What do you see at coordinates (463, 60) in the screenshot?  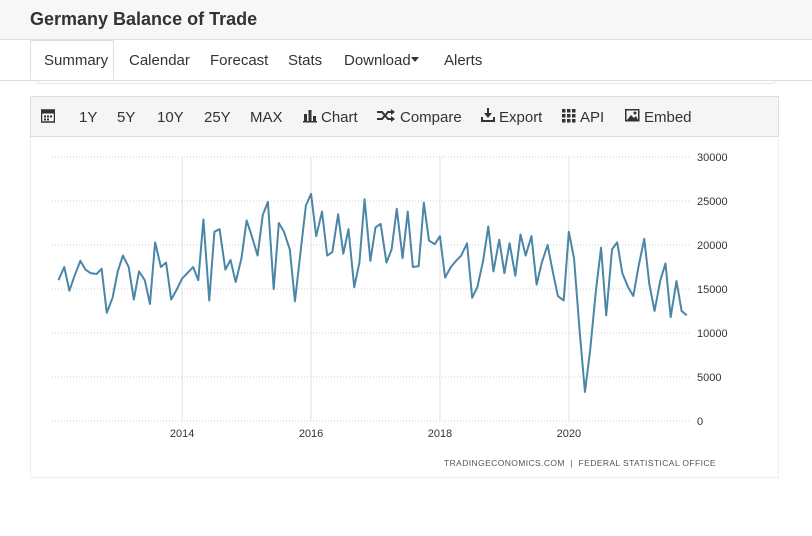 I see `tab: Alerts` at bounding box center [463, 60].